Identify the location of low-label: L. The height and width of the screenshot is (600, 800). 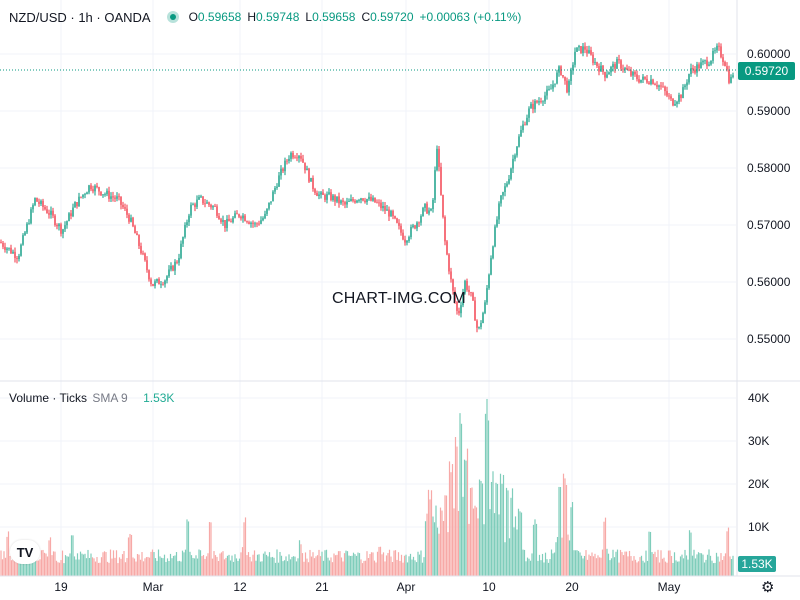
(309, 17).